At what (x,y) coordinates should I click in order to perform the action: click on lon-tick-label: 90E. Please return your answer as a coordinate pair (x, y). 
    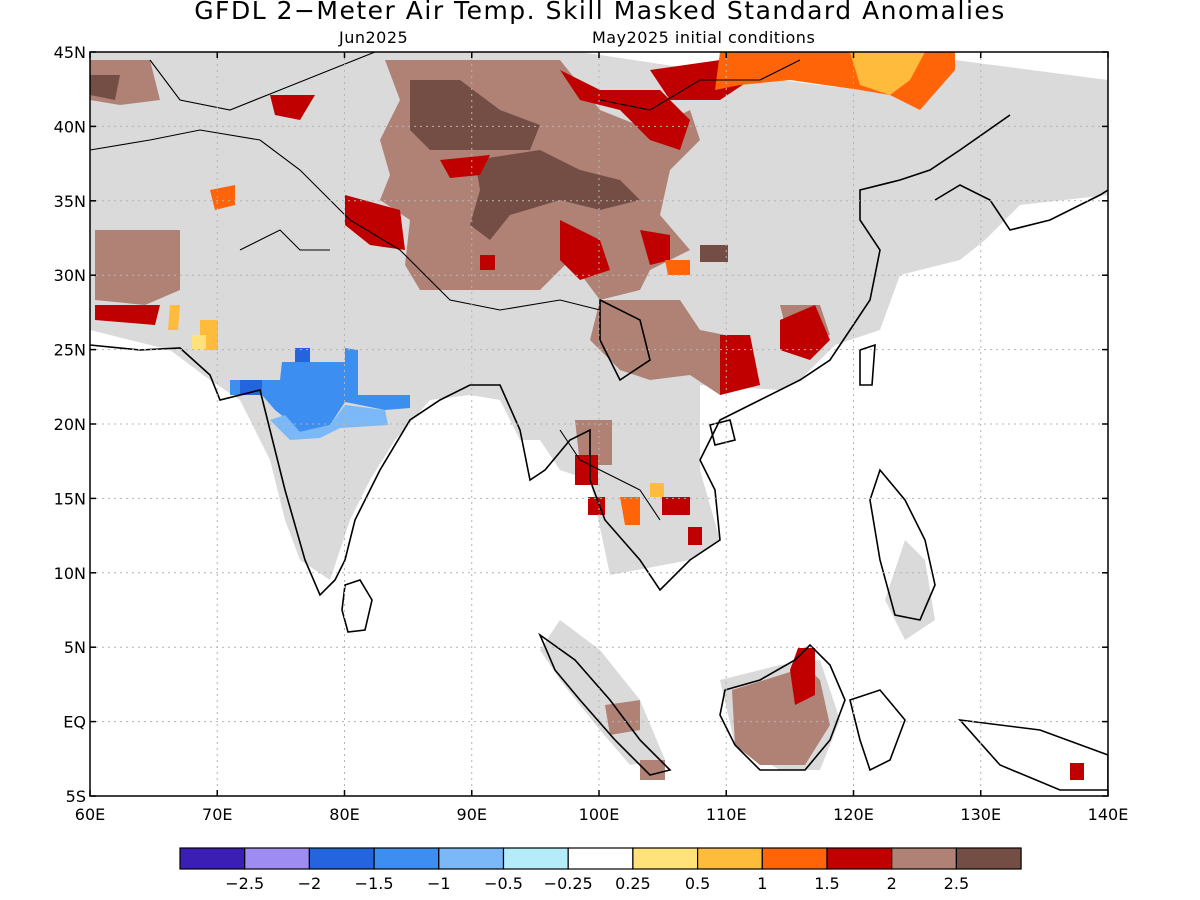
    Looking at the image, I should click on (472, 814).